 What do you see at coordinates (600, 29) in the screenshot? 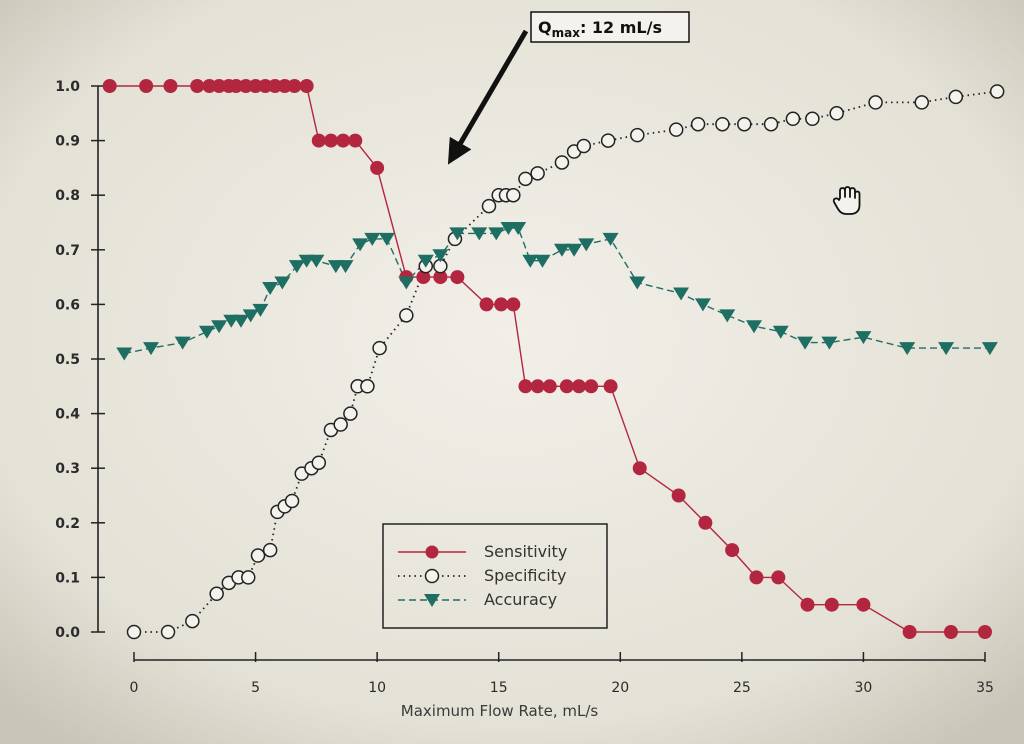
I see `annotation-text: Qmax: 12 mL/s` at bounding box center [600, 29].